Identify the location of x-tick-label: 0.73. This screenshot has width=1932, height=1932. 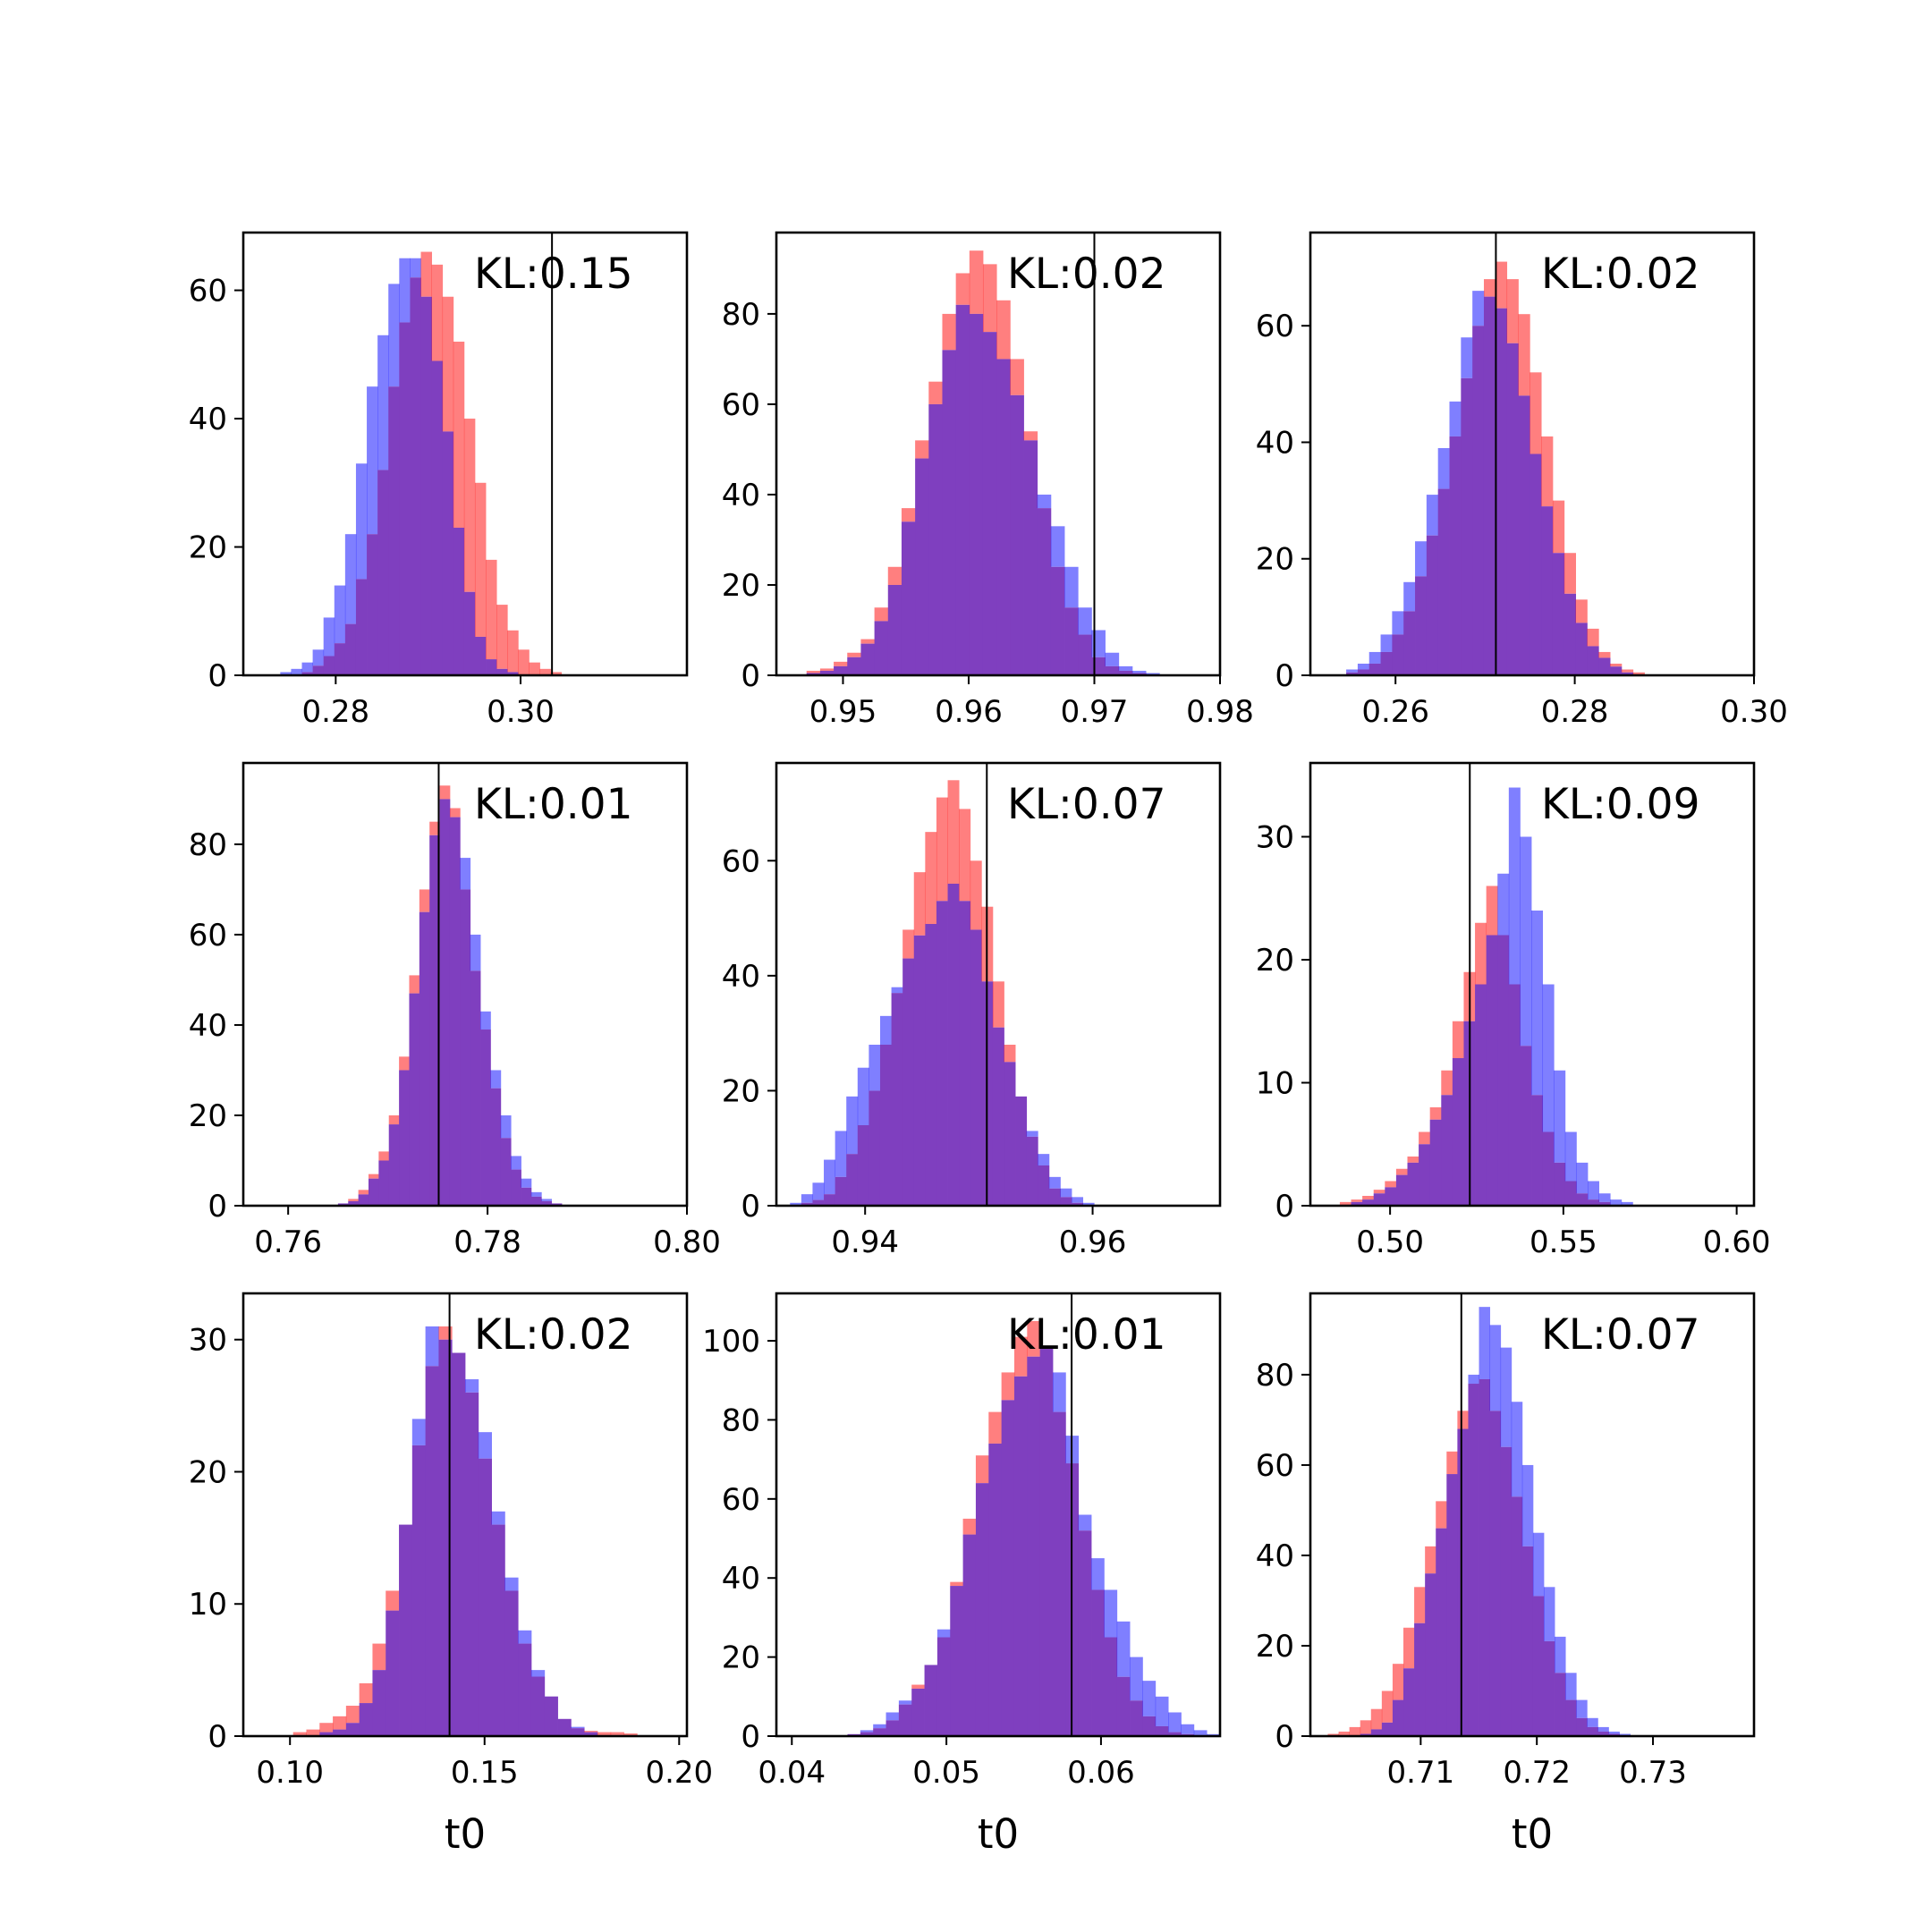
(1653, 1773).